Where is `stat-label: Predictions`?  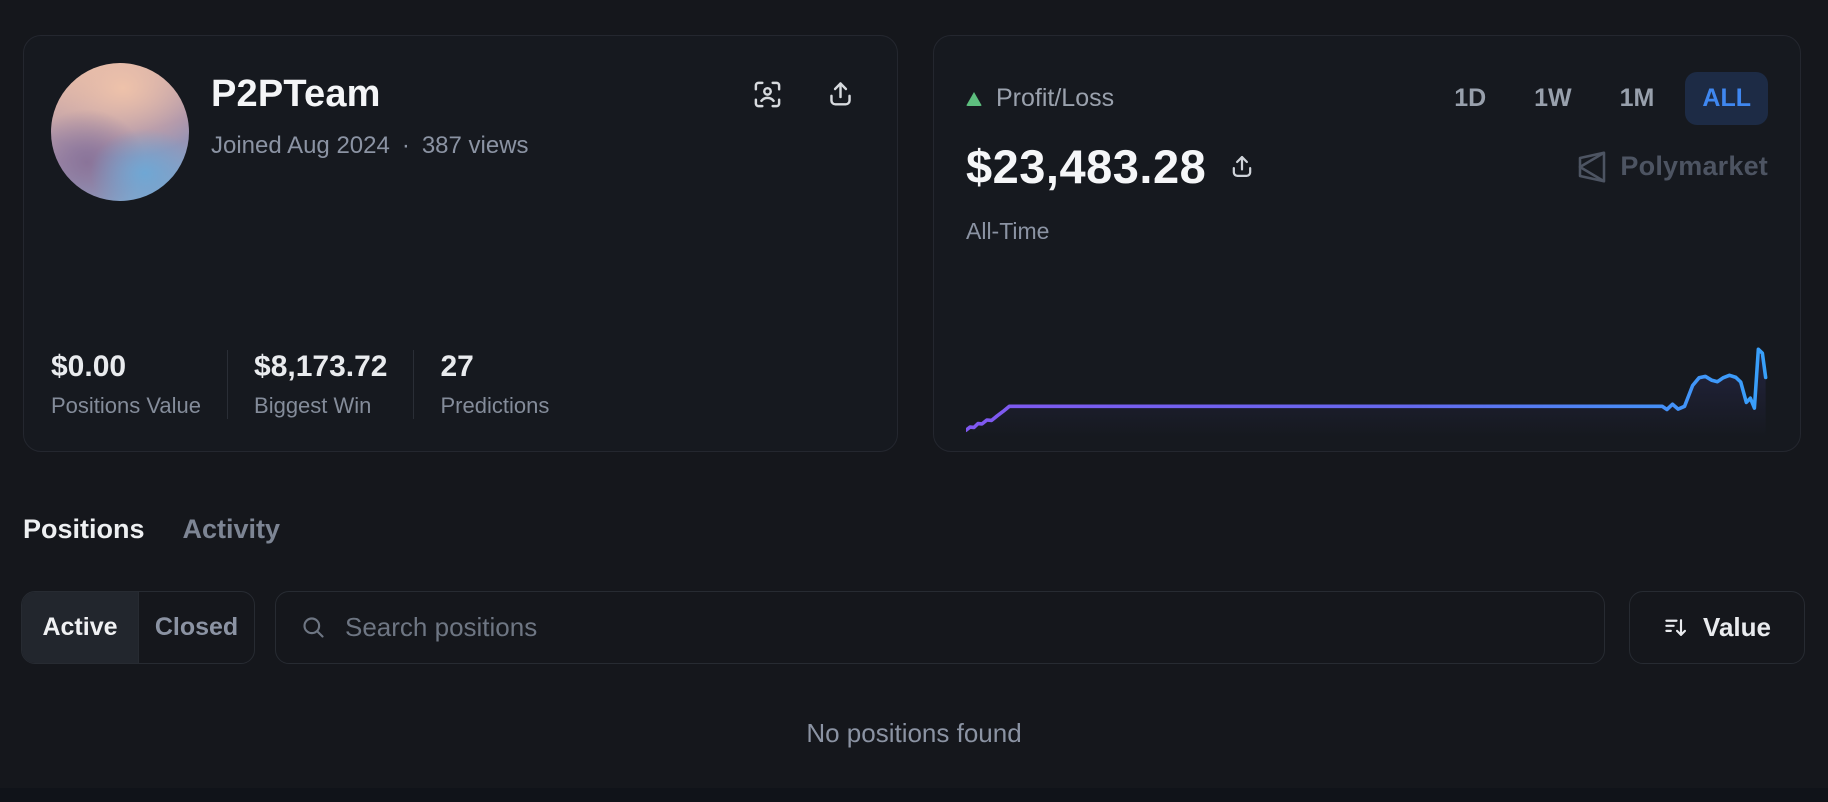
stat-label: Predictions is located at coordinates (495, 405).